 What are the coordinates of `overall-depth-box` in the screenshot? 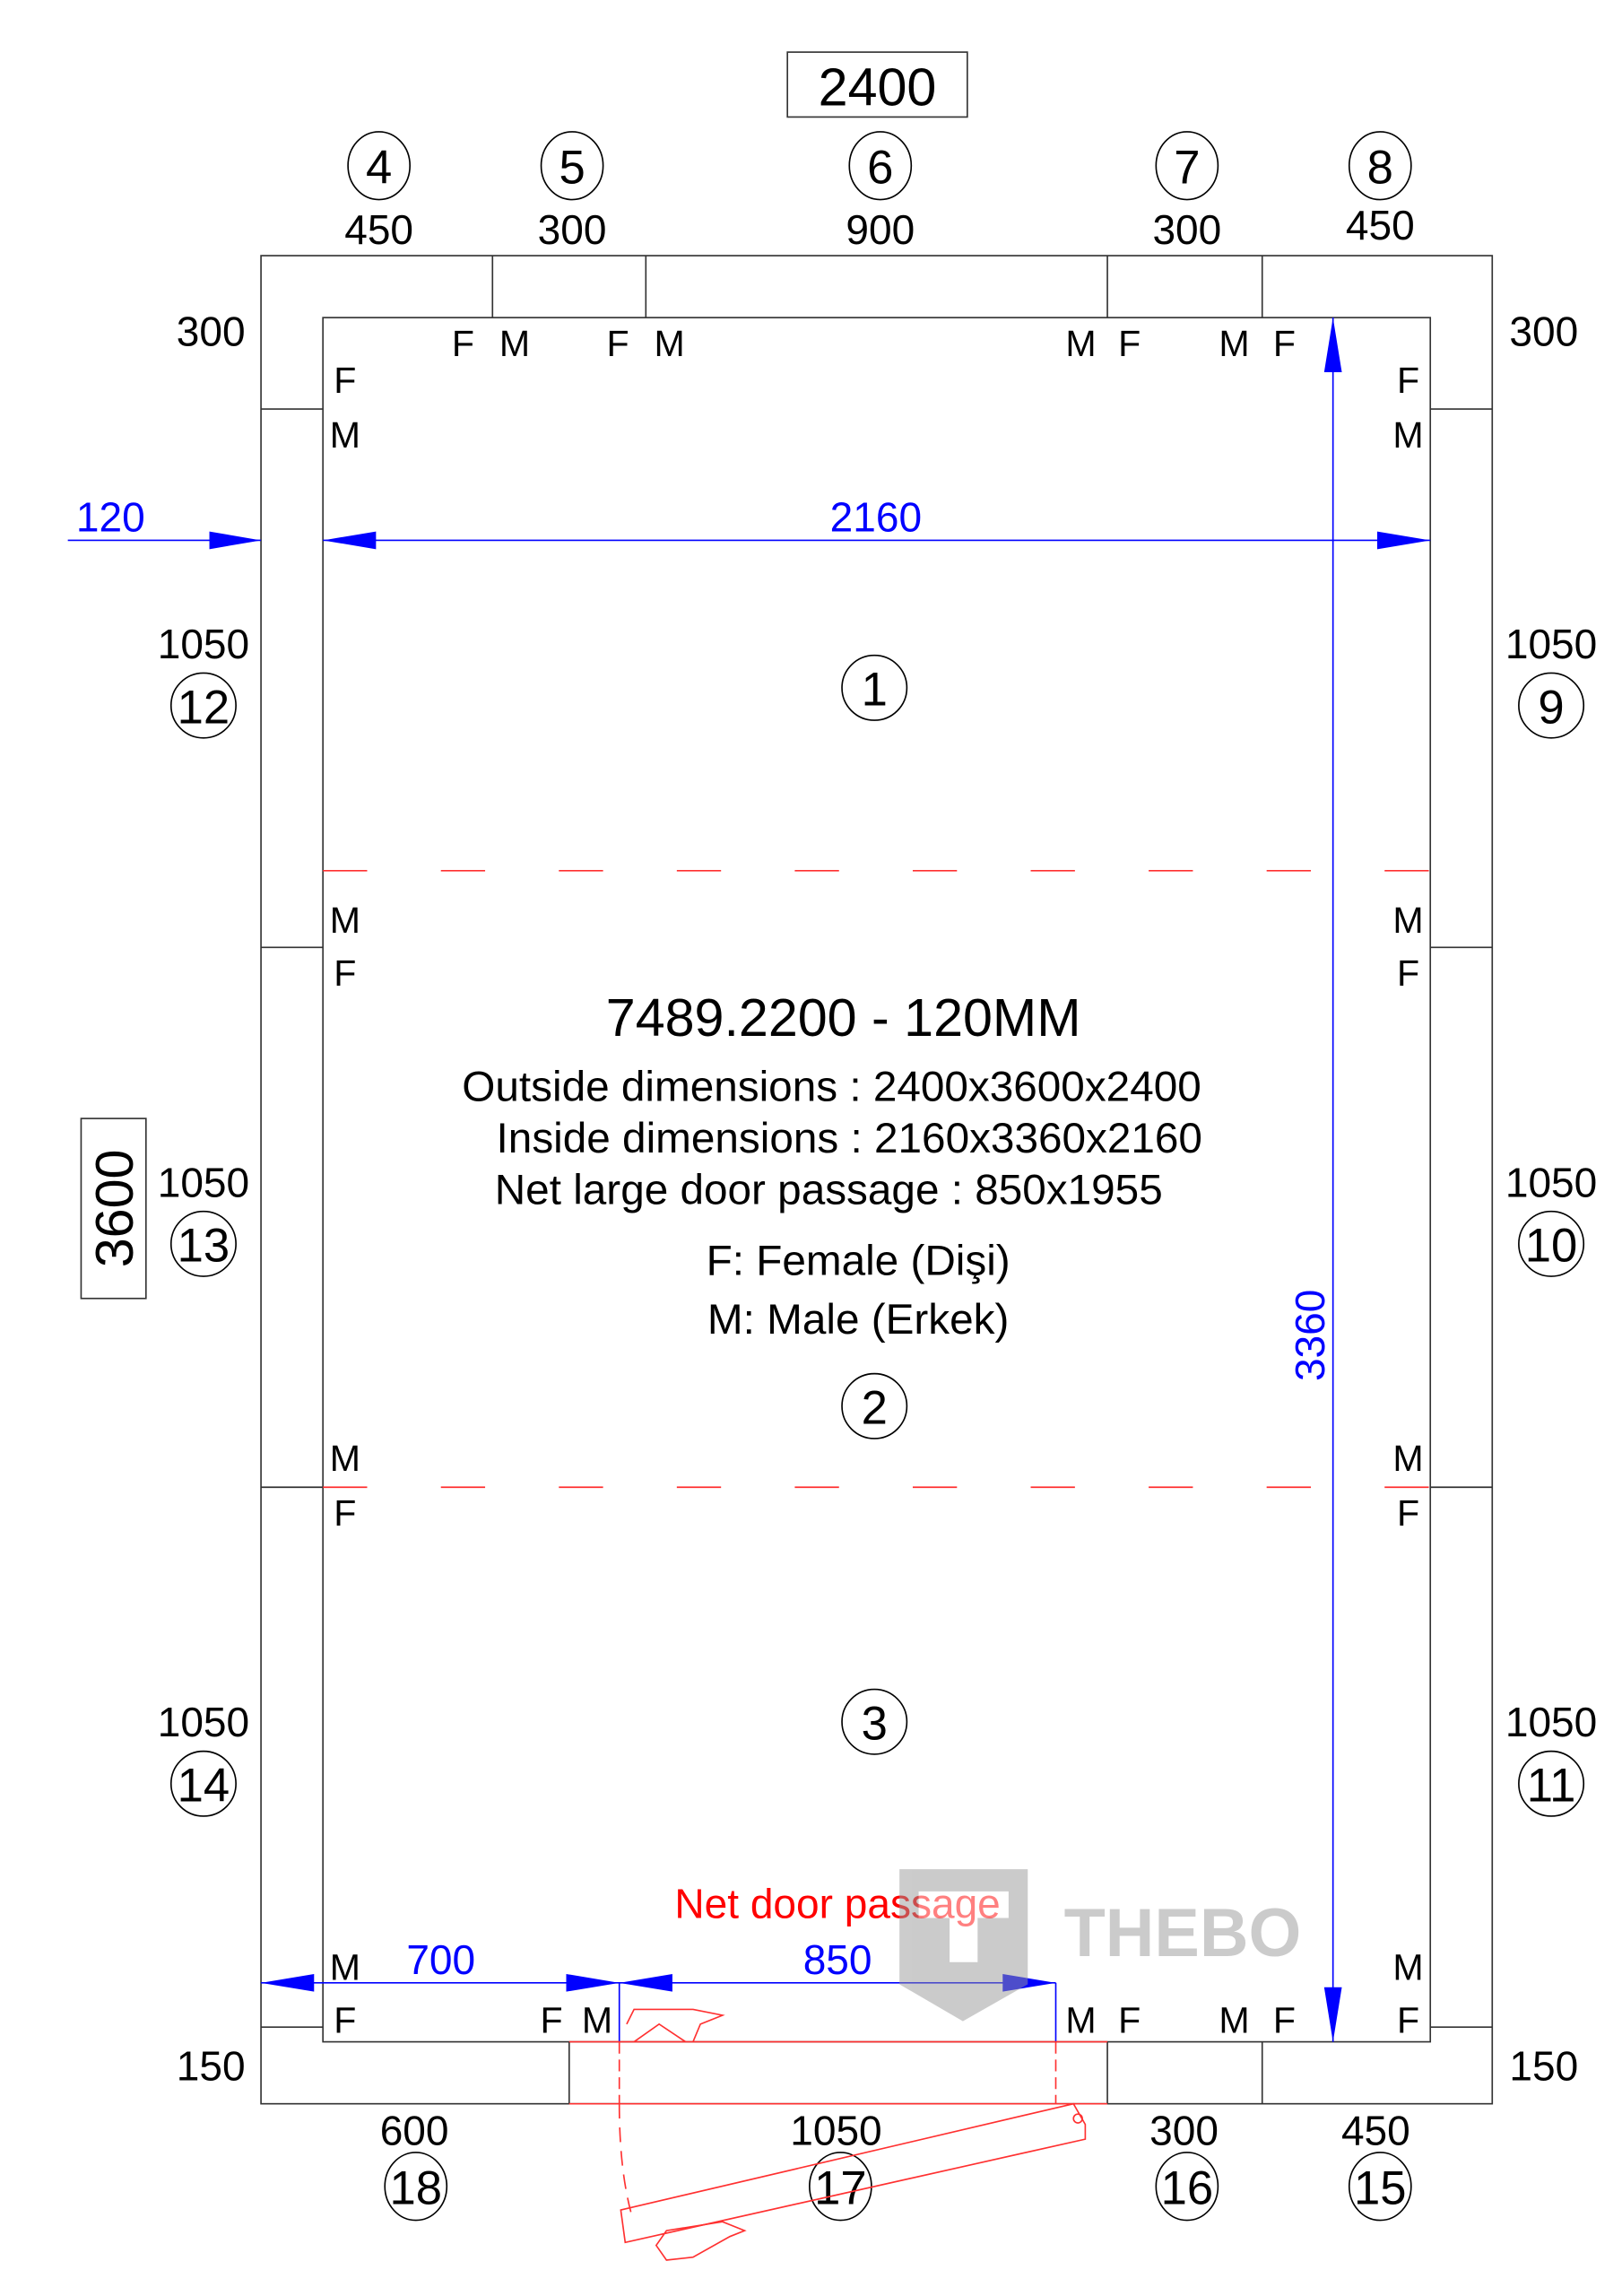 It's located at (113, 1209).